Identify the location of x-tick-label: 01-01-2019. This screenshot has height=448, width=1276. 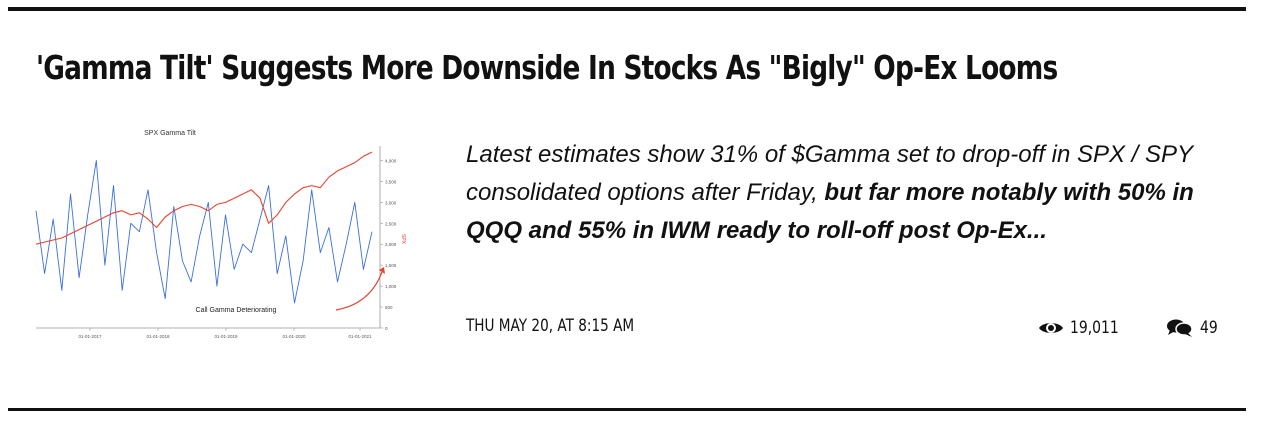
(226, 336).